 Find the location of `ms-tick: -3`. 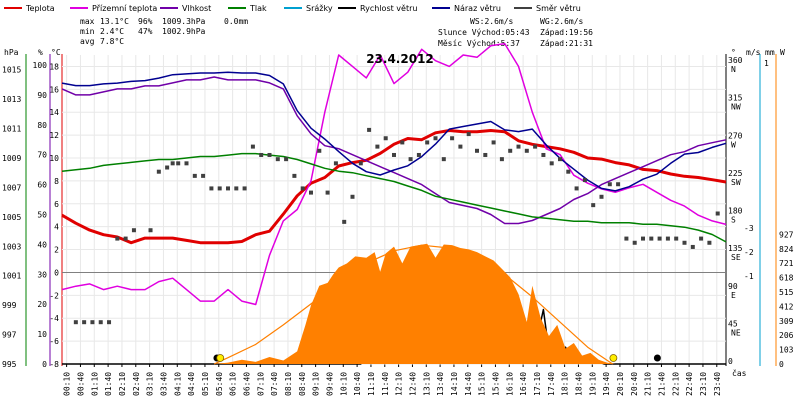

ms-tick: -3 is located at coordinates (749, 228).